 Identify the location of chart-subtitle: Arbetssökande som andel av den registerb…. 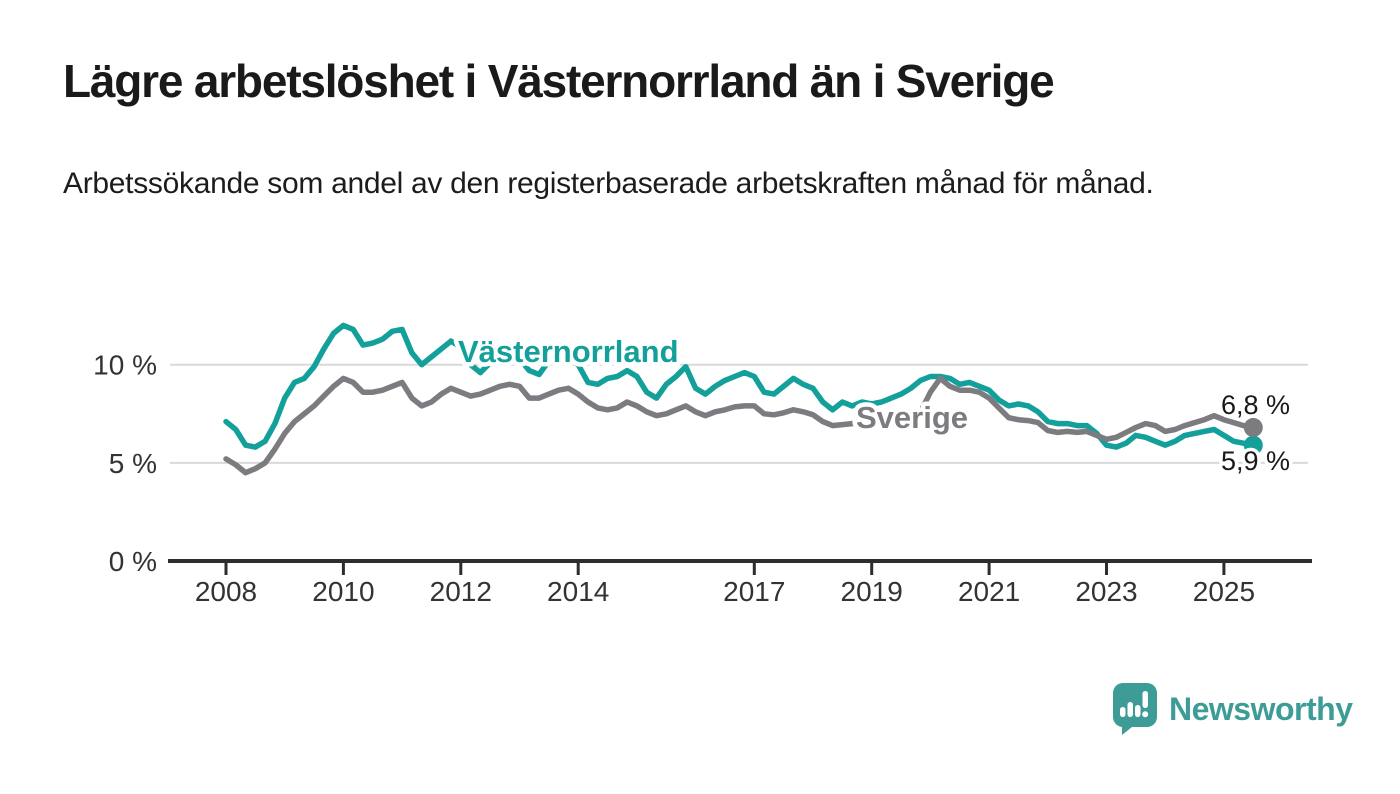
(608, 183).